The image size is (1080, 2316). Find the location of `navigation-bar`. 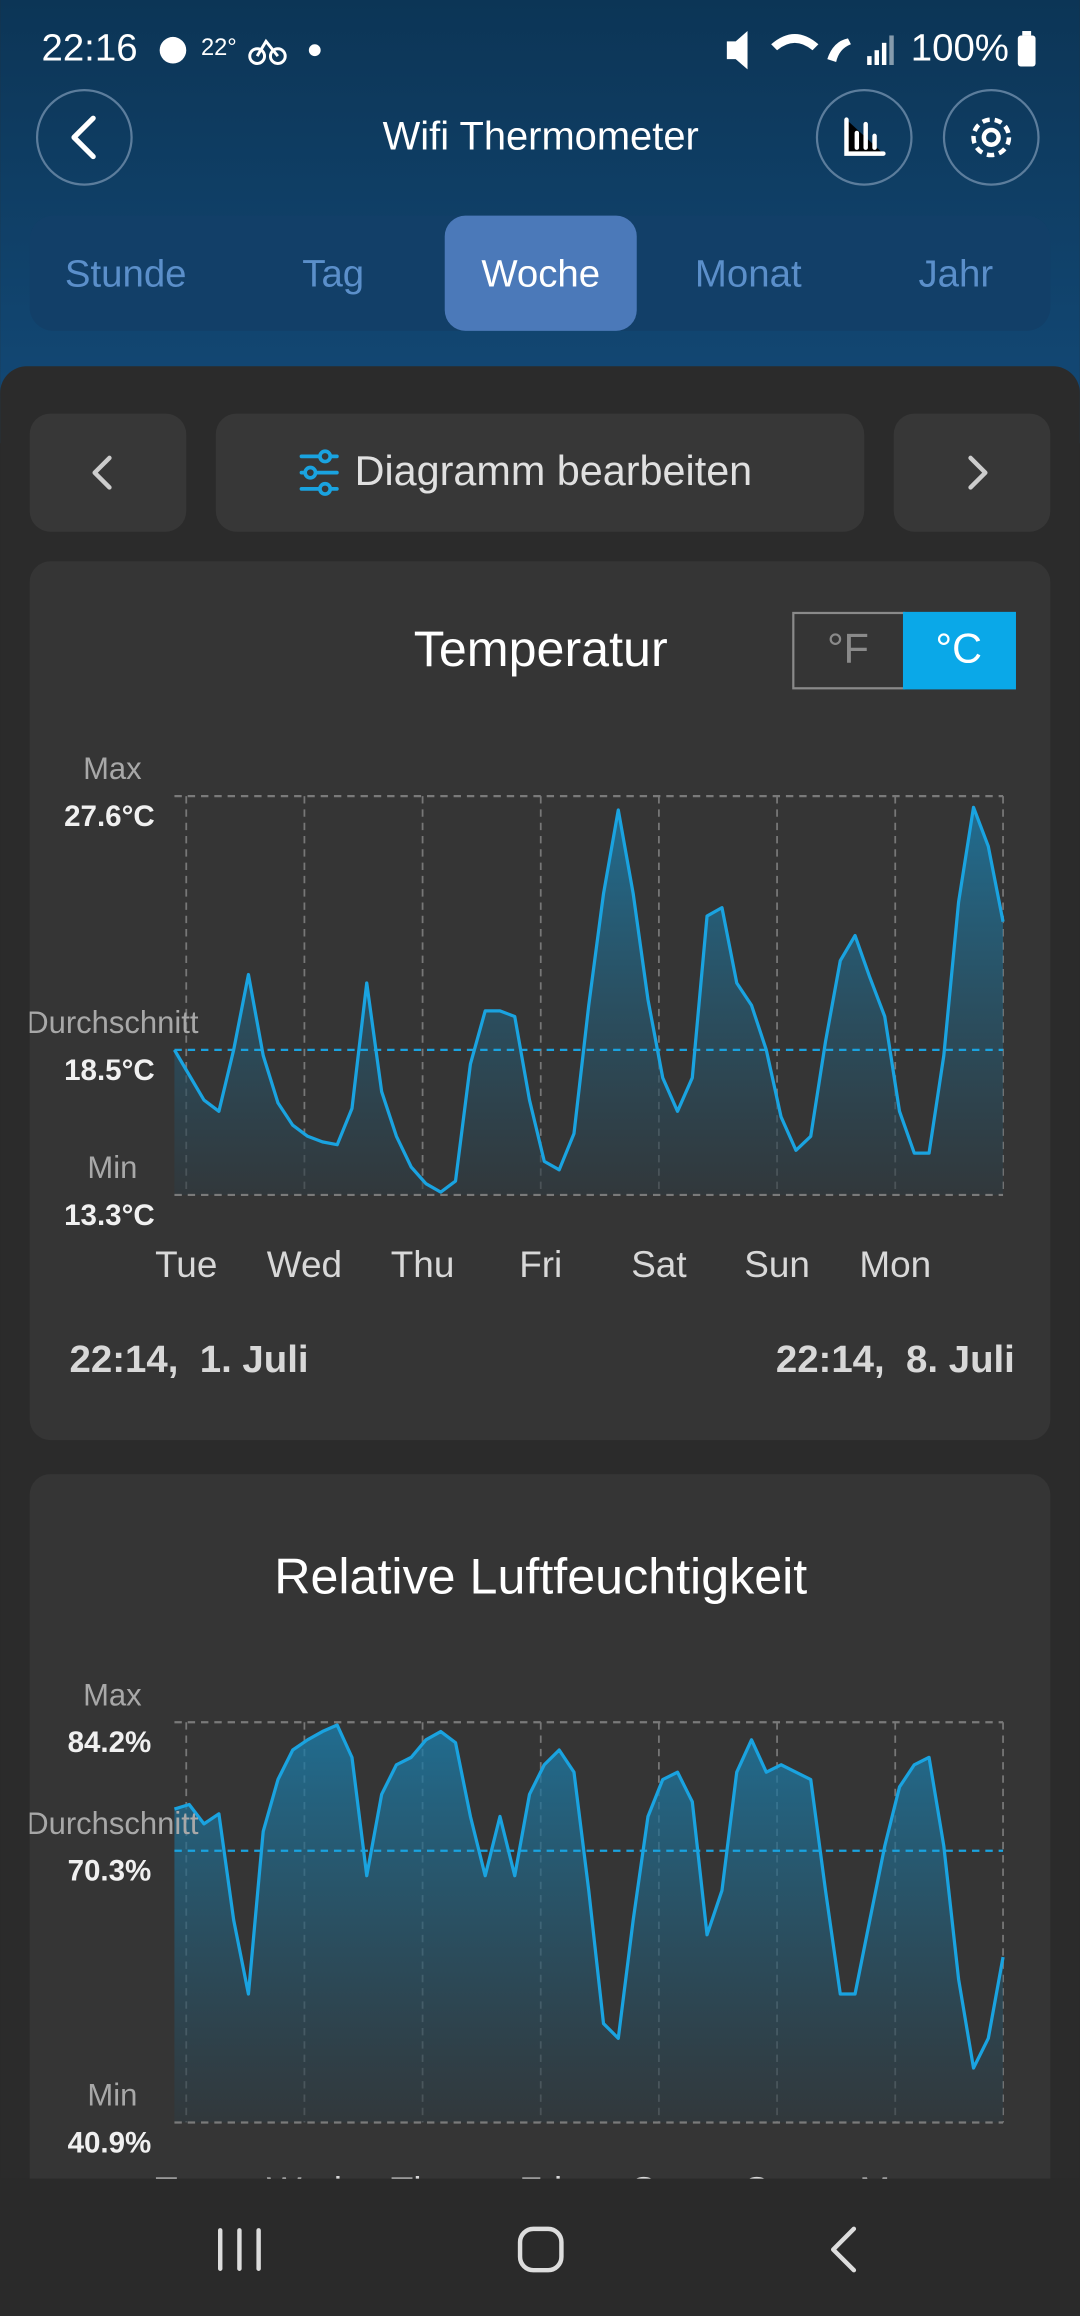

navigation-bar is located at coordinates (540, 2247).